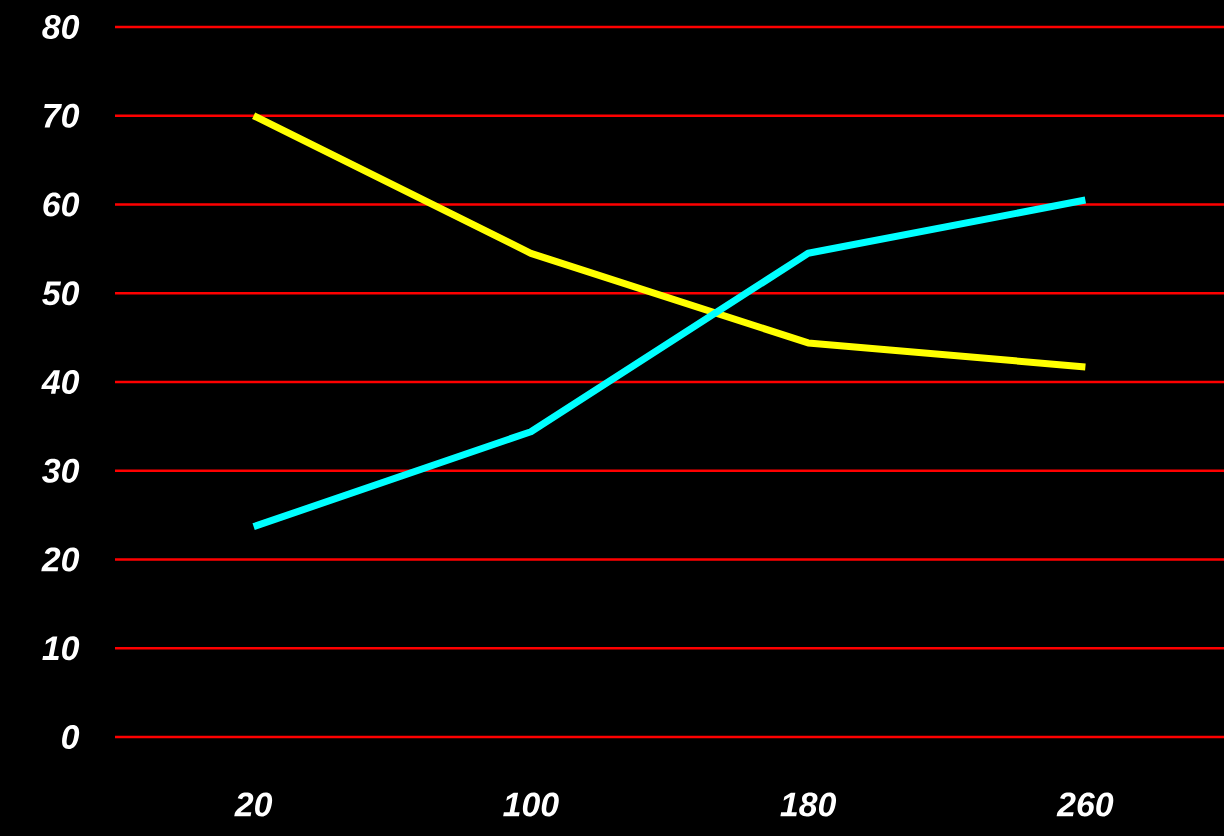 This screenshot has height=836, width=1224. I want to click on y-tick-label: 60, so click(61, 204).